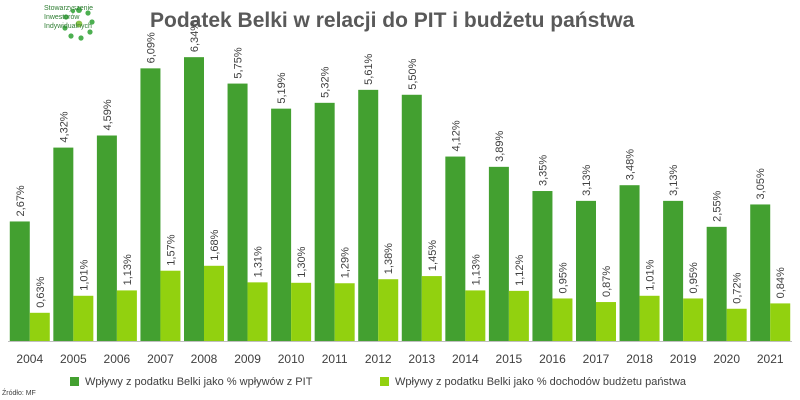 The image size is (800, 400). What do you see at coordinates (781, 282) in the screenshot?
I see `data-label: 0,84%` at bounding box center [781, 282].